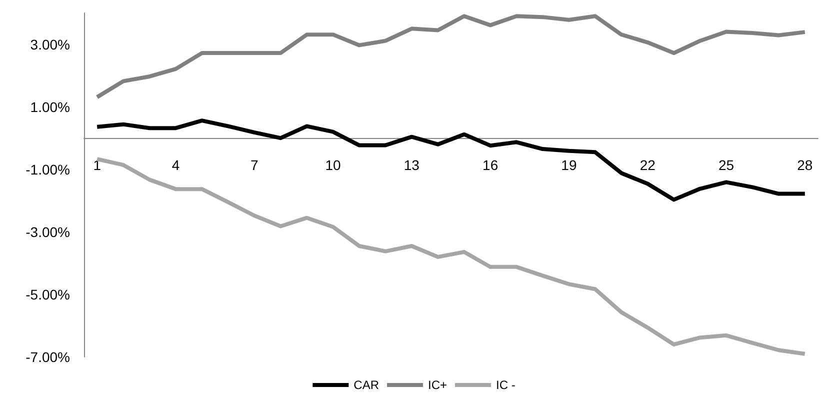 The width and height of the screenshot is (828, 406). Describe the element at coordinates (50, 44) in the screenshot. I see `y-tick-label: 3.00%` at that location.